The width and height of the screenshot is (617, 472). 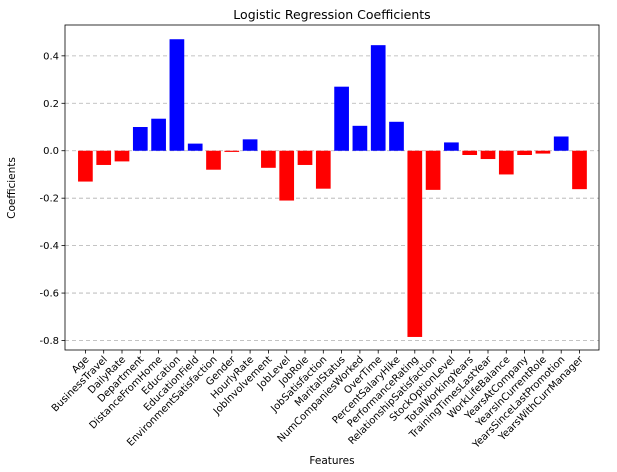 What do you see at coordinates (524, 152) in the screenshot?
I see `bar-yearsatcompany` at bounding box center [524, 152].